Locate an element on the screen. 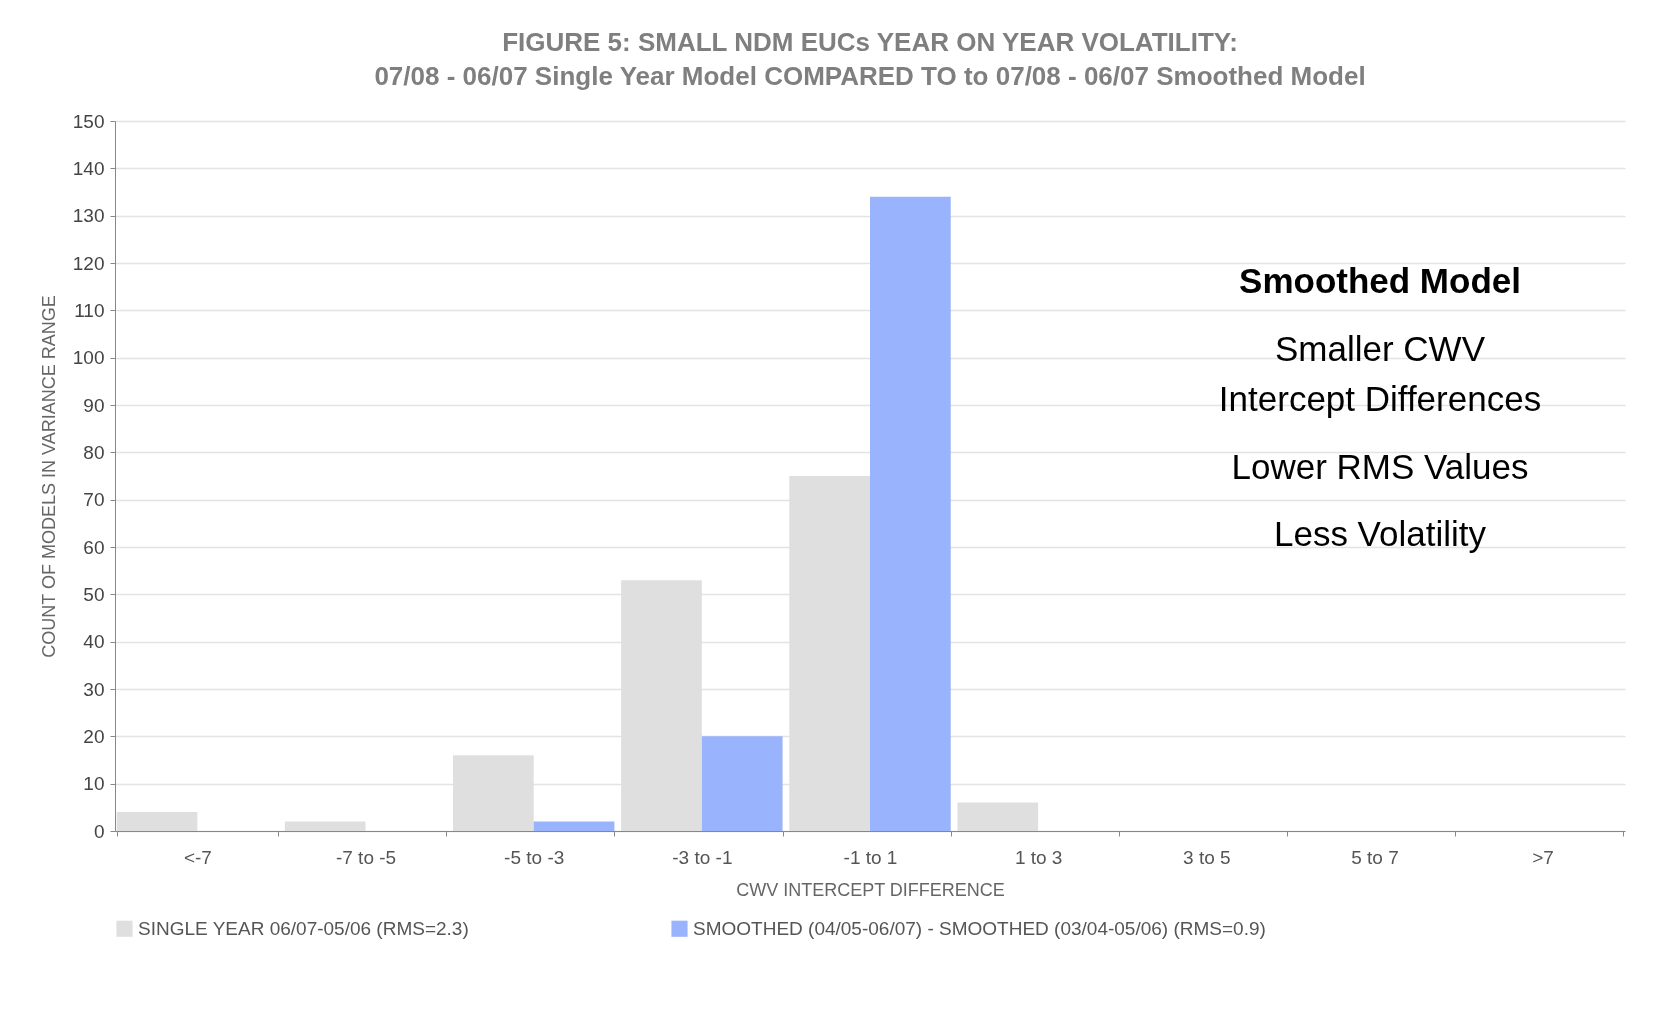  y-tick-label: 100 is located at coordinates (88, 358).